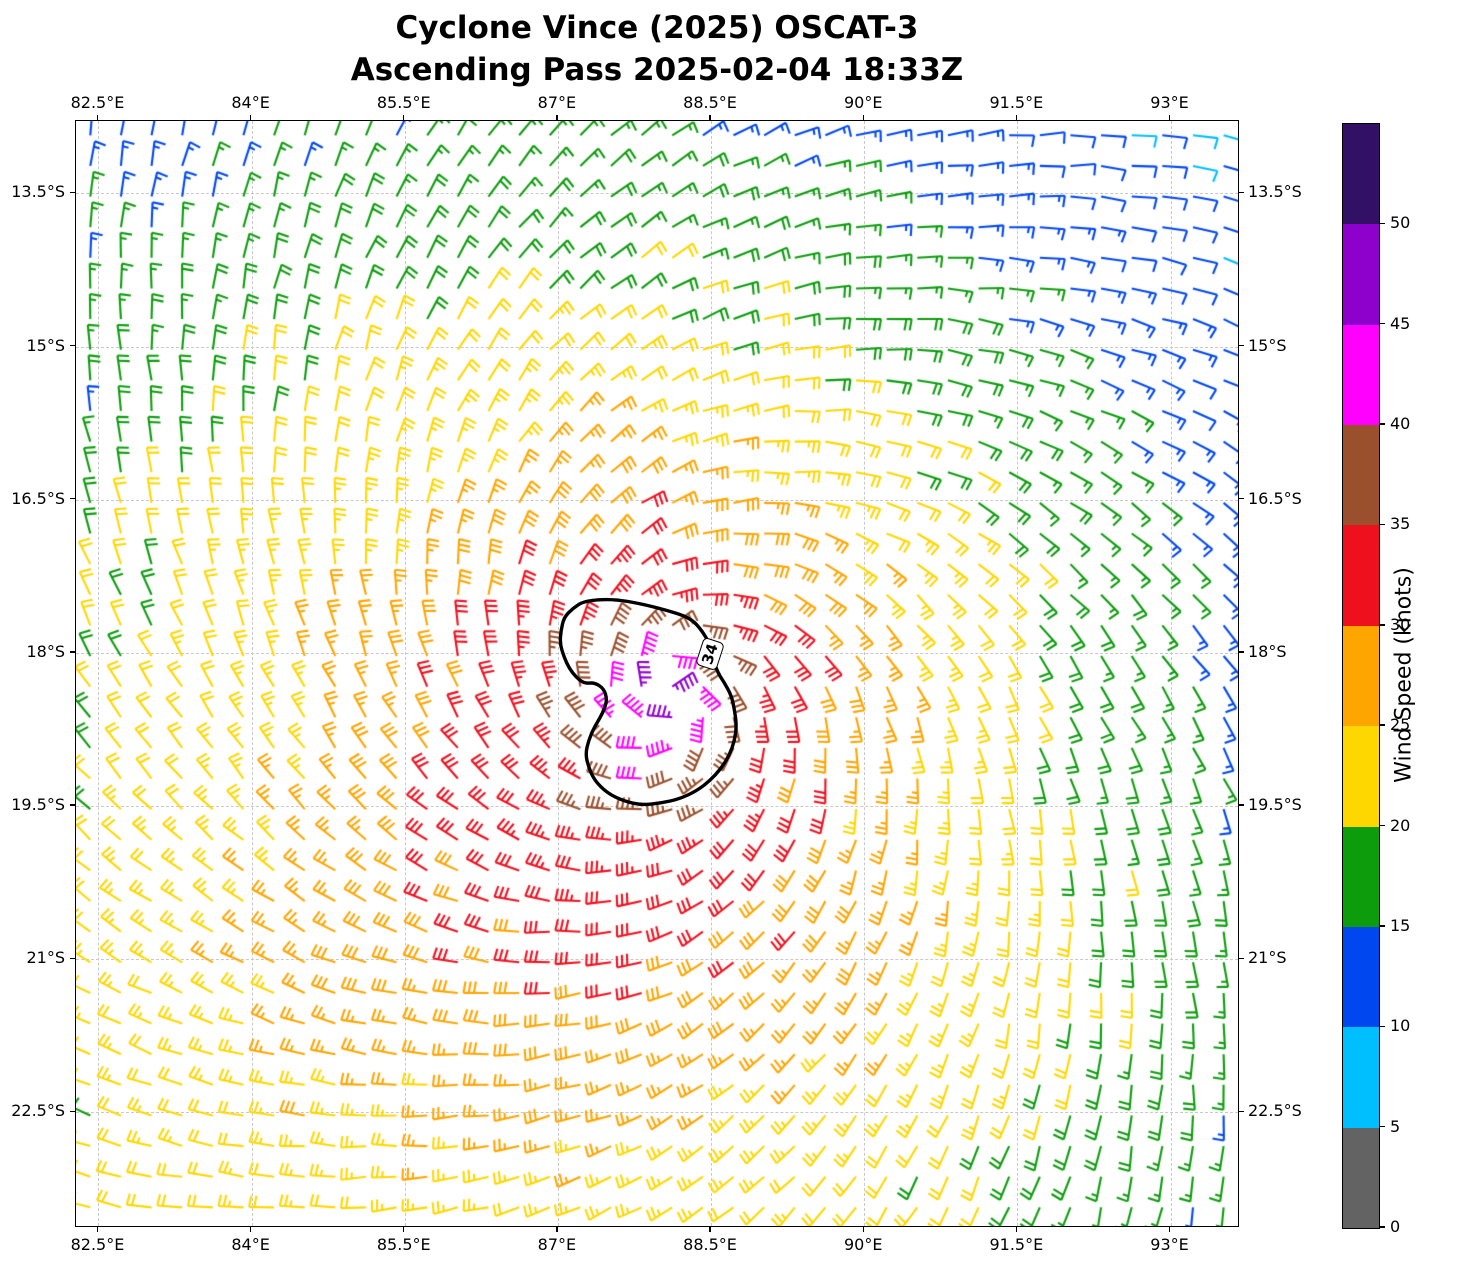 This screenshot has height=1264, width=1478. What do you see at coordinates (38, 498) in the screenshot?
I see `lat-tick-label-left: 16.5°S` at bounding box center [38, 498].